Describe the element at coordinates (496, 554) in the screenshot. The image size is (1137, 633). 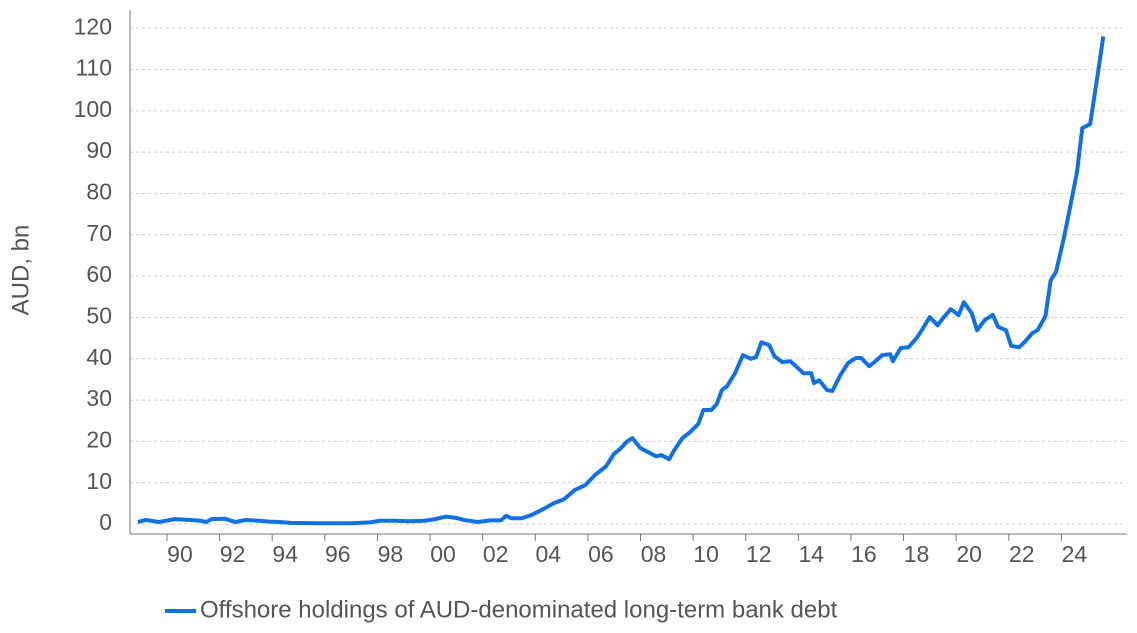
I see `x-tick-label: 02` at that location.